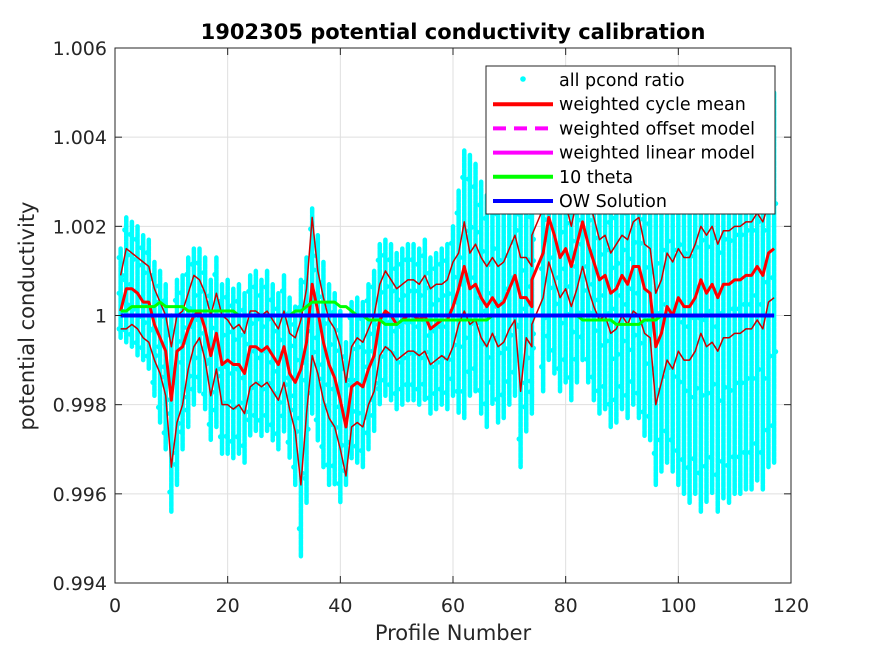  What do you see at coordinates (80, 584) in the screenshot?
I see `y-tick-label: 0.994` at bounding box center [80, 584].